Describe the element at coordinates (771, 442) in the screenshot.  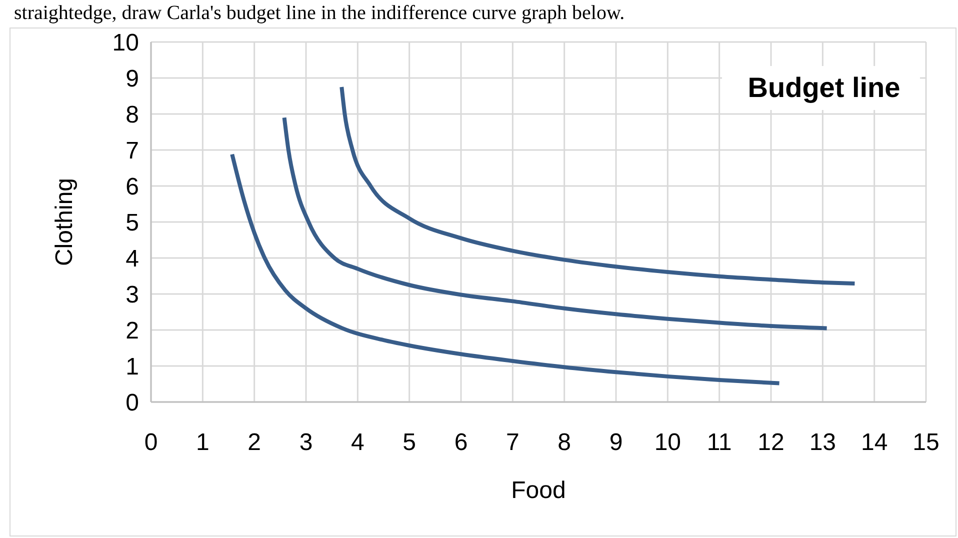
I see `x-tick-label: 12` at that location.